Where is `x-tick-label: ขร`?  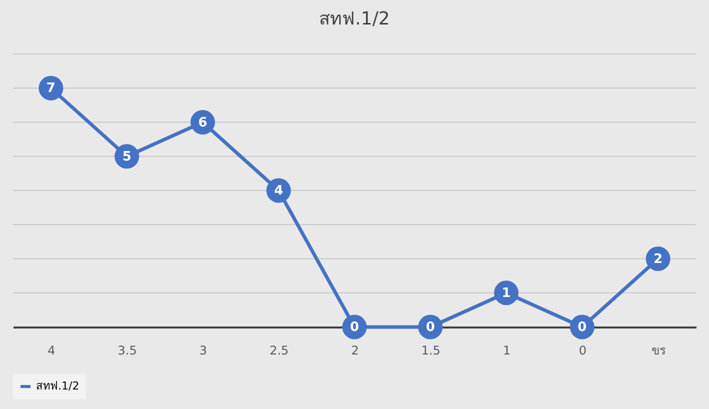 x-tick-label: ขร is located at coordinates (659, 351).